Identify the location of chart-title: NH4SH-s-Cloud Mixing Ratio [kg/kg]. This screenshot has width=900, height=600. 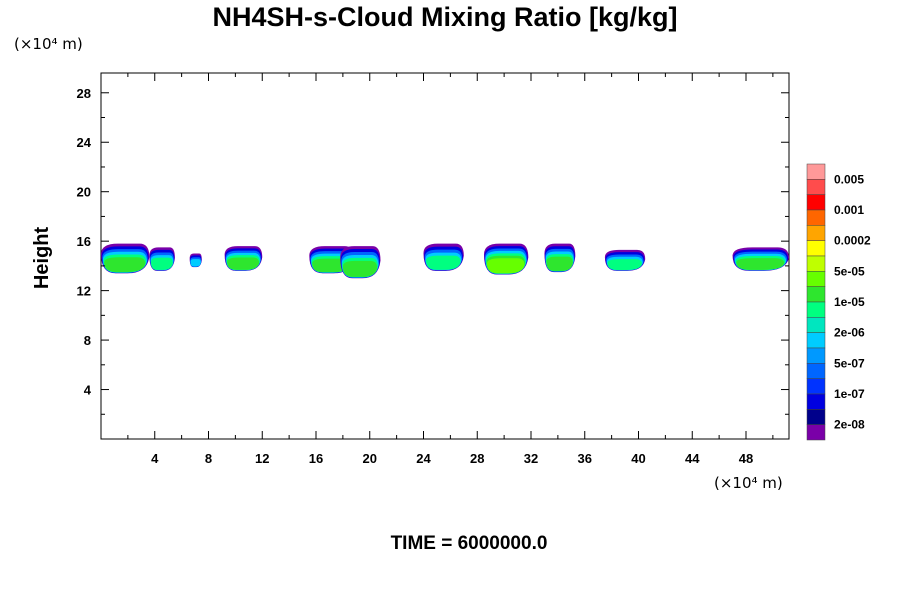
(445, 17).